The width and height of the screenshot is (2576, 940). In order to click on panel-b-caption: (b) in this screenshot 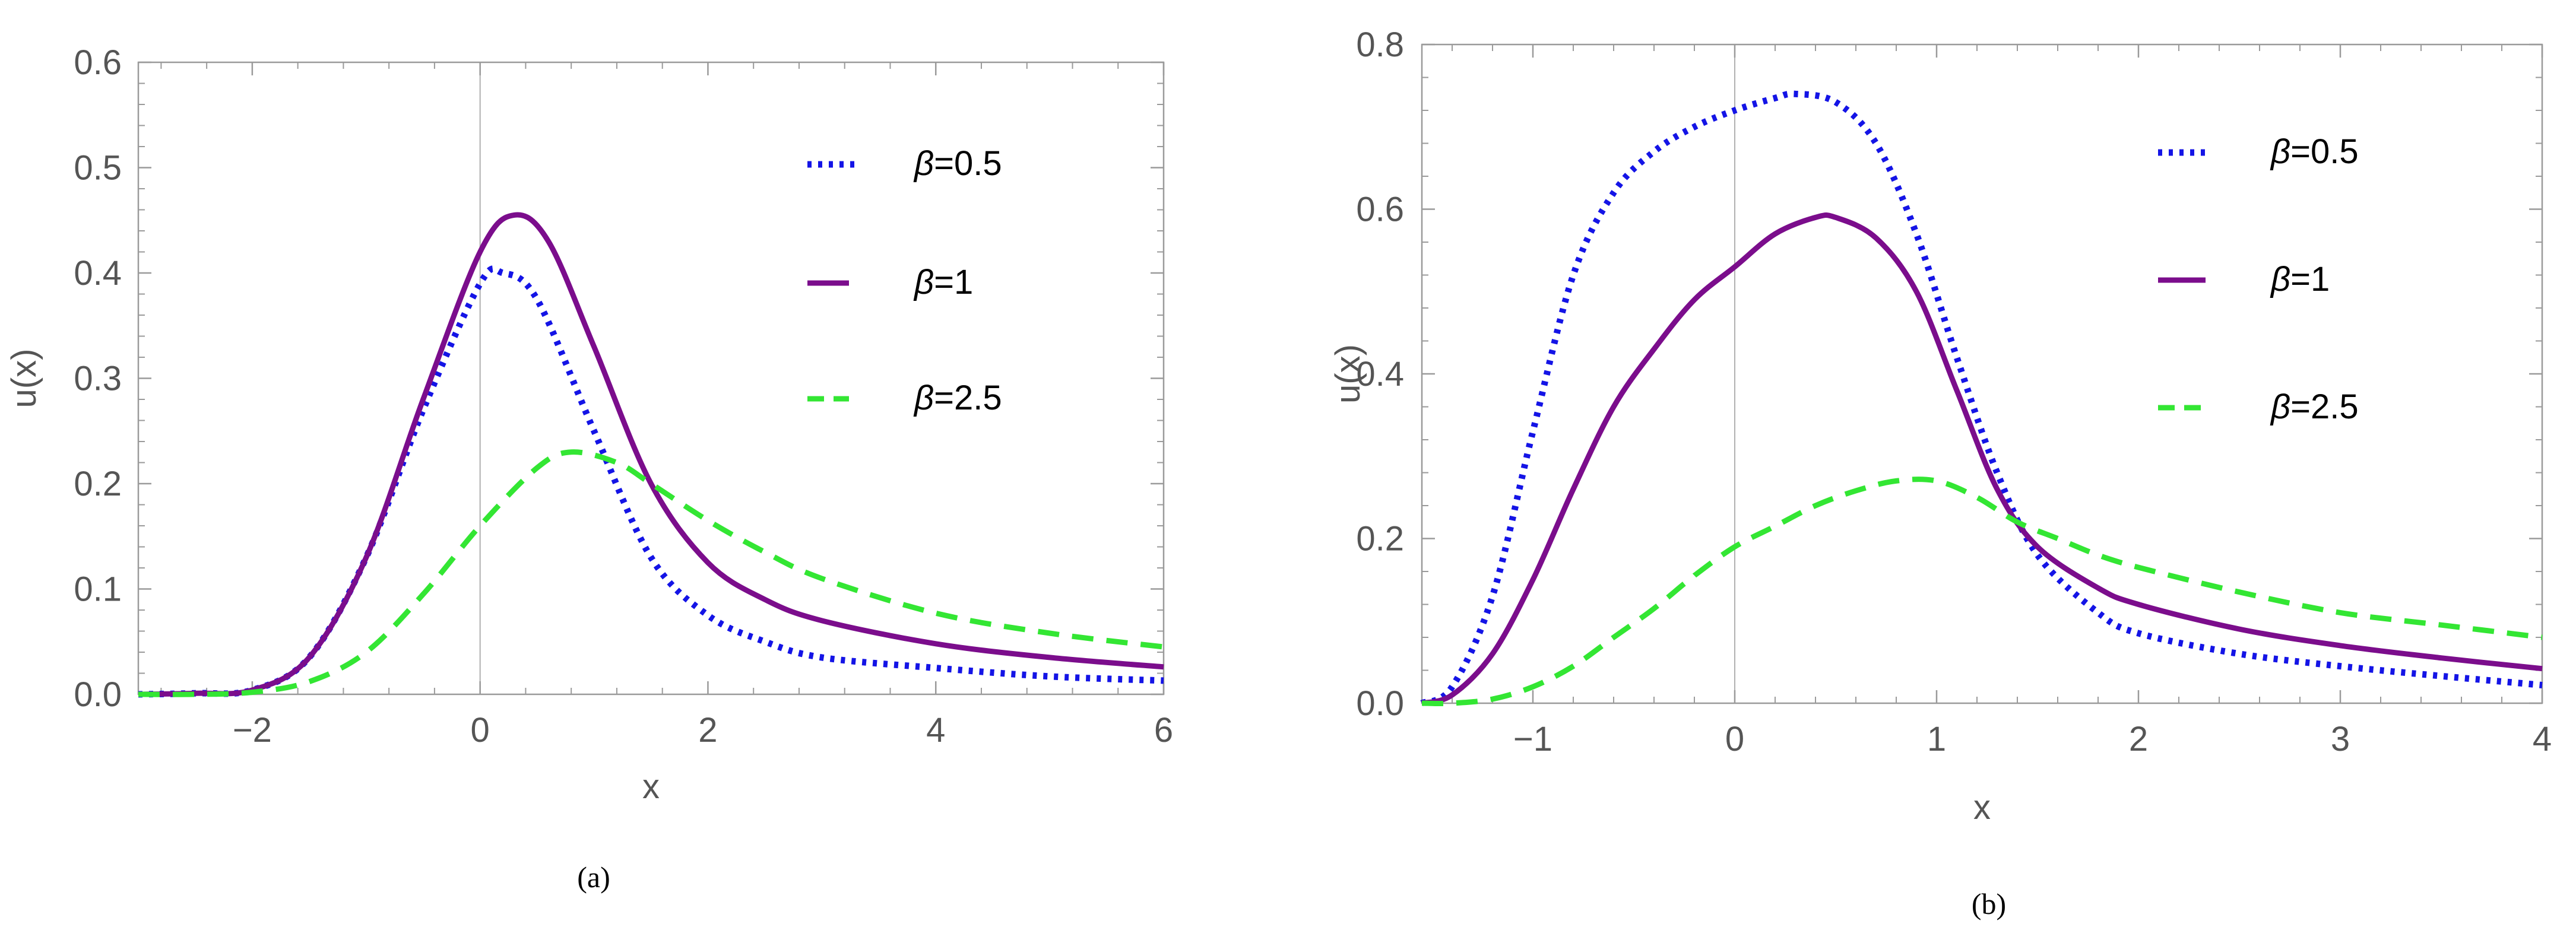, I will do `click(1989, 903)`.